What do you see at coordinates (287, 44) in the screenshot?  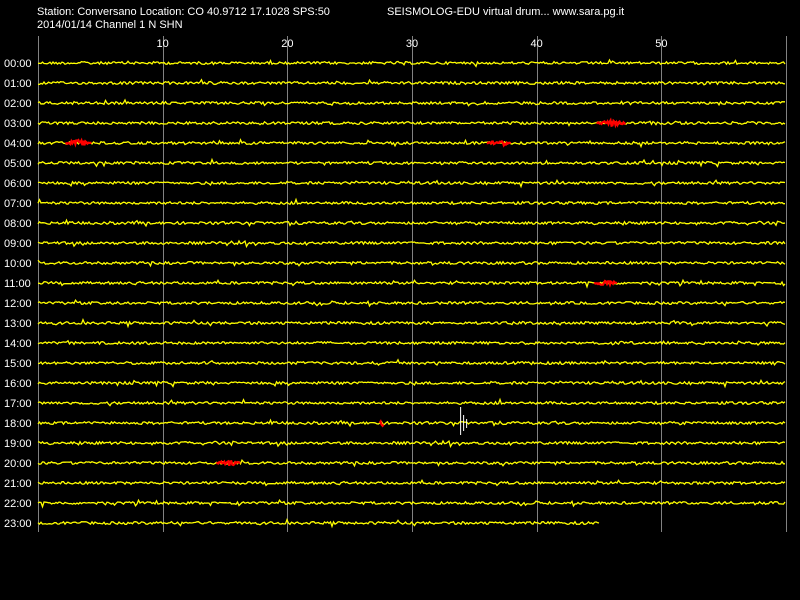 I see `minute-label: 20` at bounding box center [287, 44].